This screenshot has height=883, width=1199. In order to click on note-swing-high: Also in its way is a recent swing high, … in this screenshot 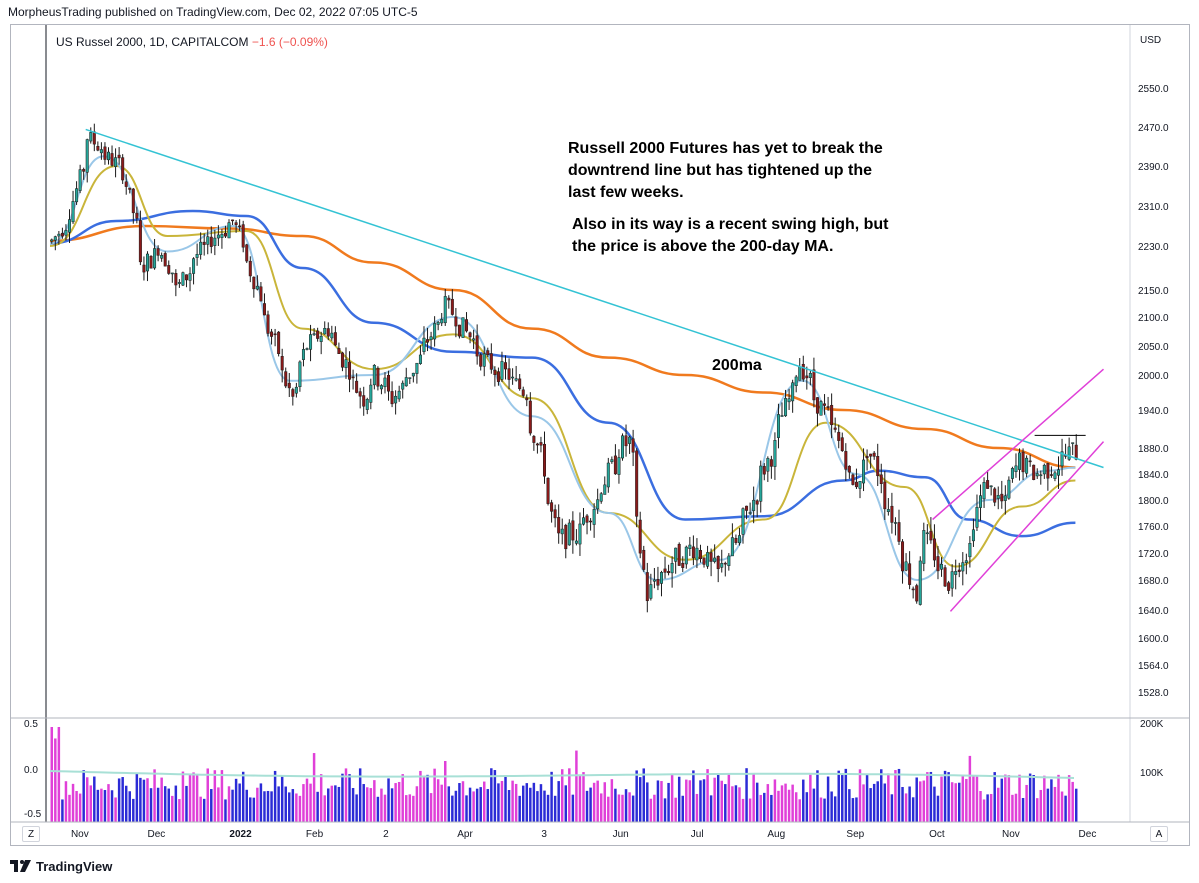, I will do `click(730, 235)`.